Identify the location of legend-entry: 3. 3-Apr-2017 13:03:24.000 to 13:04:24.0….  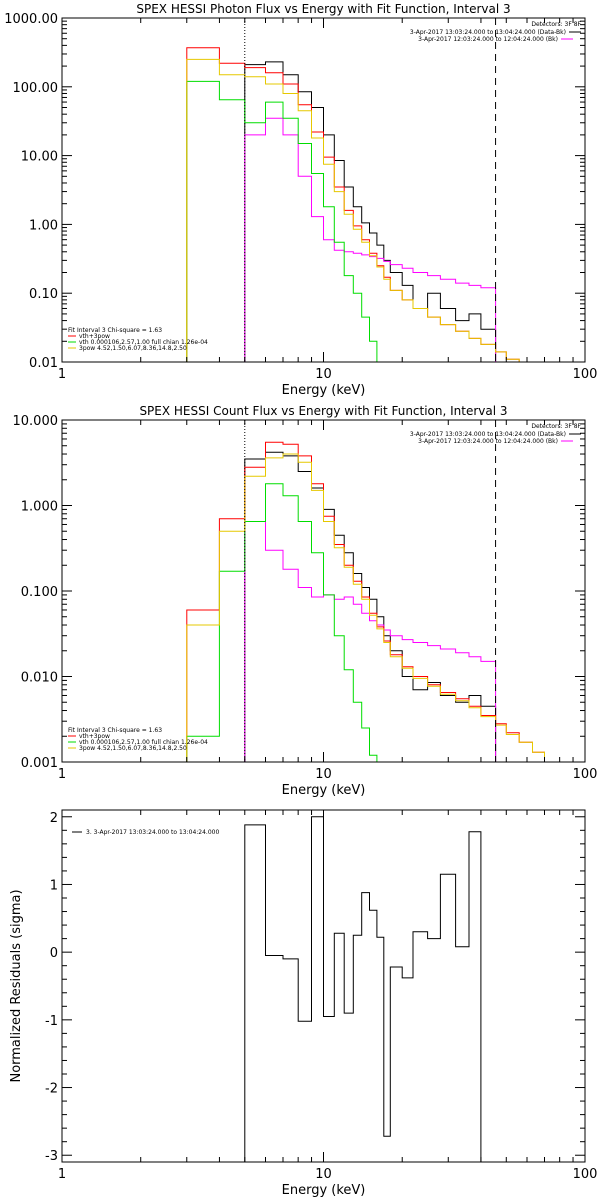
(152, 832).